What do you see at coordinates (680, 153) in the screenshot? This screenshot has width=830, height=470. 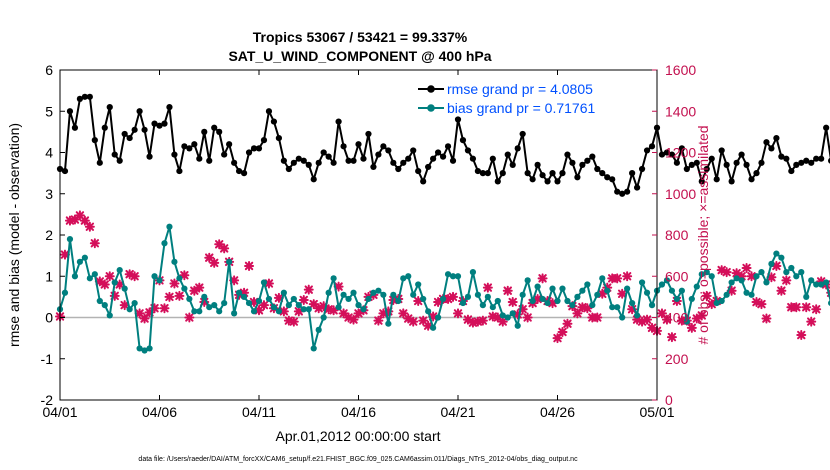 I see `right-y-tick-label: 1200` at bounding box center [680, 153].